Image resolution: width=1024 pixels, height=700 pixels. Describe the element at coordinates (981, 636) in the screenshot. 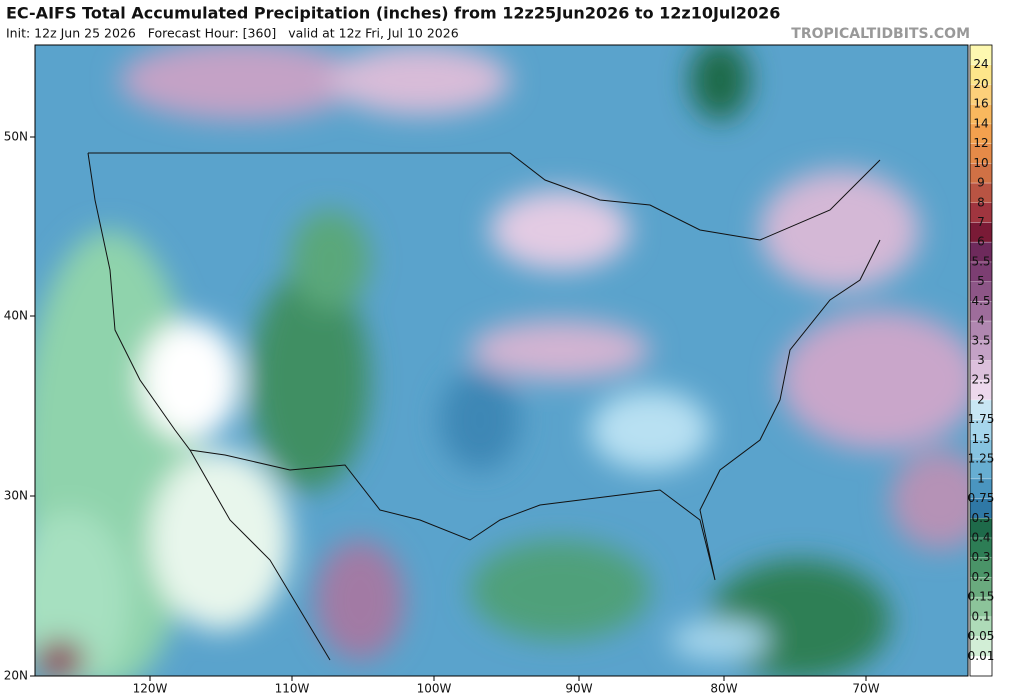

I see `colorbar-label: 0.05` at that location.